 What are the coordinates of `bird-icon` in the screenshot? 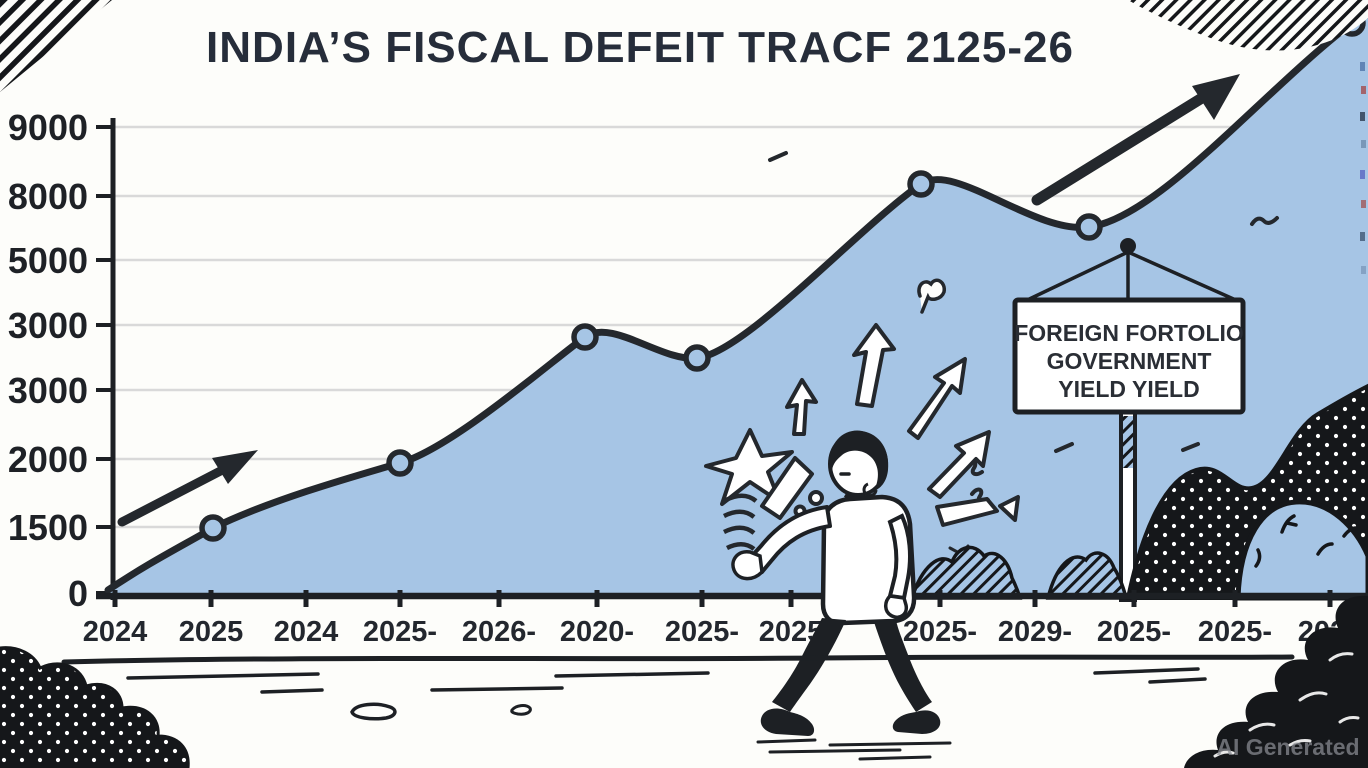 It's located at (1264, 221).